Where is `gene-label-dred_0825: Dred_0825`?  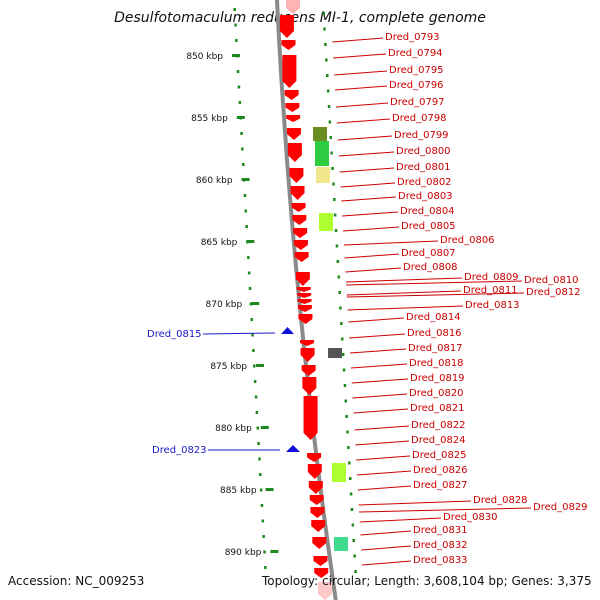
gene-label-dred_0825: Dred_0825 is located at coordinates (439, 455).